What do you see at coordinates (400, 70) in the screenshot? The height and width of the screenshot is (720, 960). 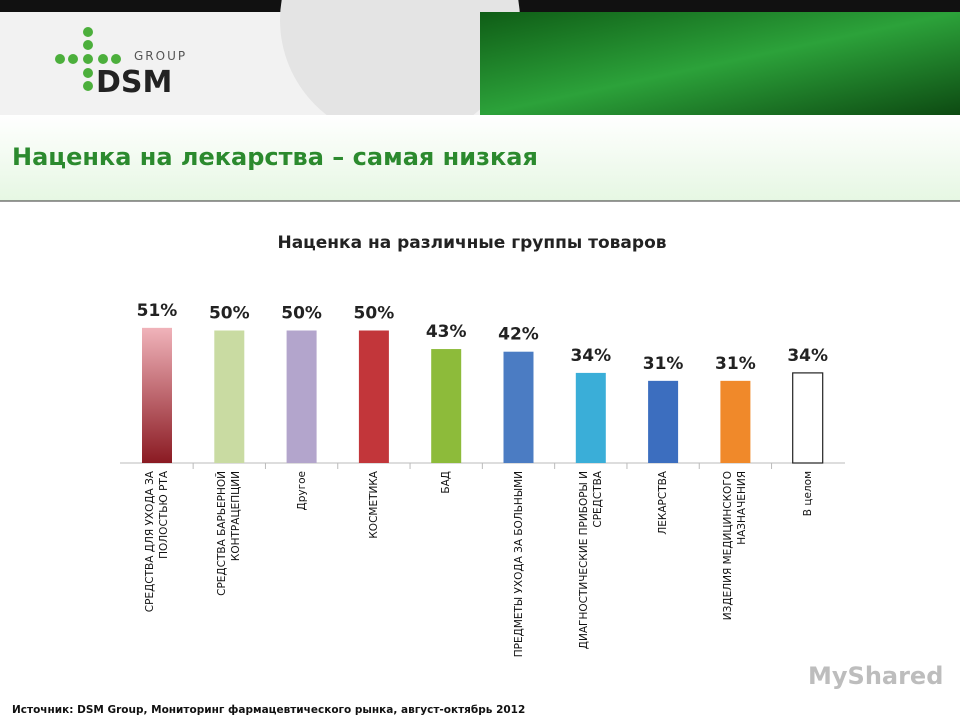 I see `clock` at bounding box center [400, 70].